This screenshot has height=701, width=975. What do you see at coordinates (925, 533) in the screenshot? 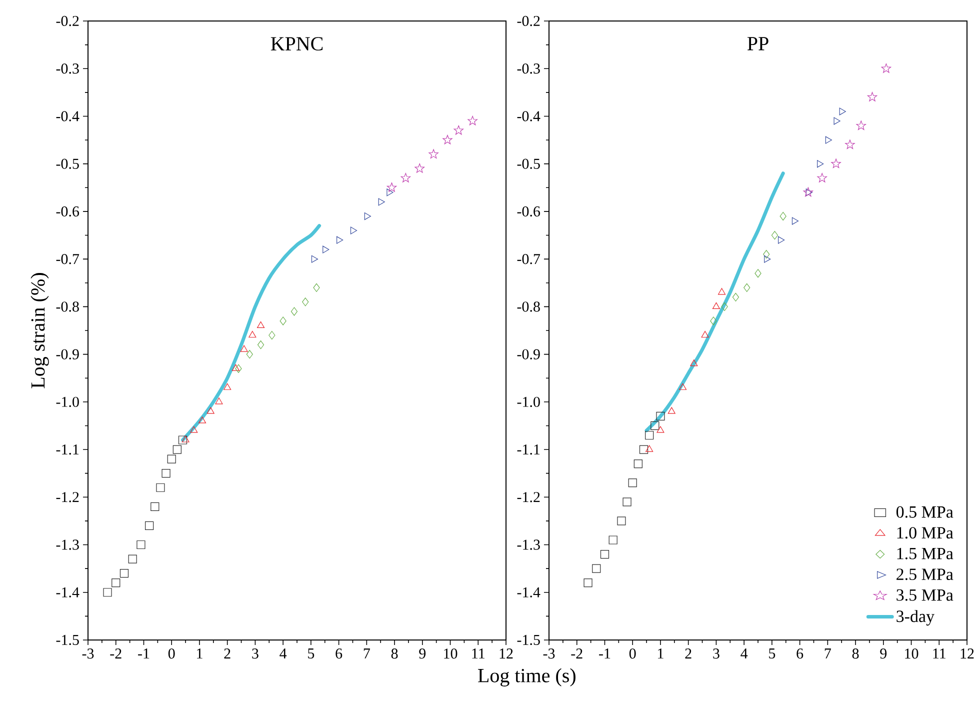
I see `legend-label: 1.0 MPa` at bounding box center [925, 533].